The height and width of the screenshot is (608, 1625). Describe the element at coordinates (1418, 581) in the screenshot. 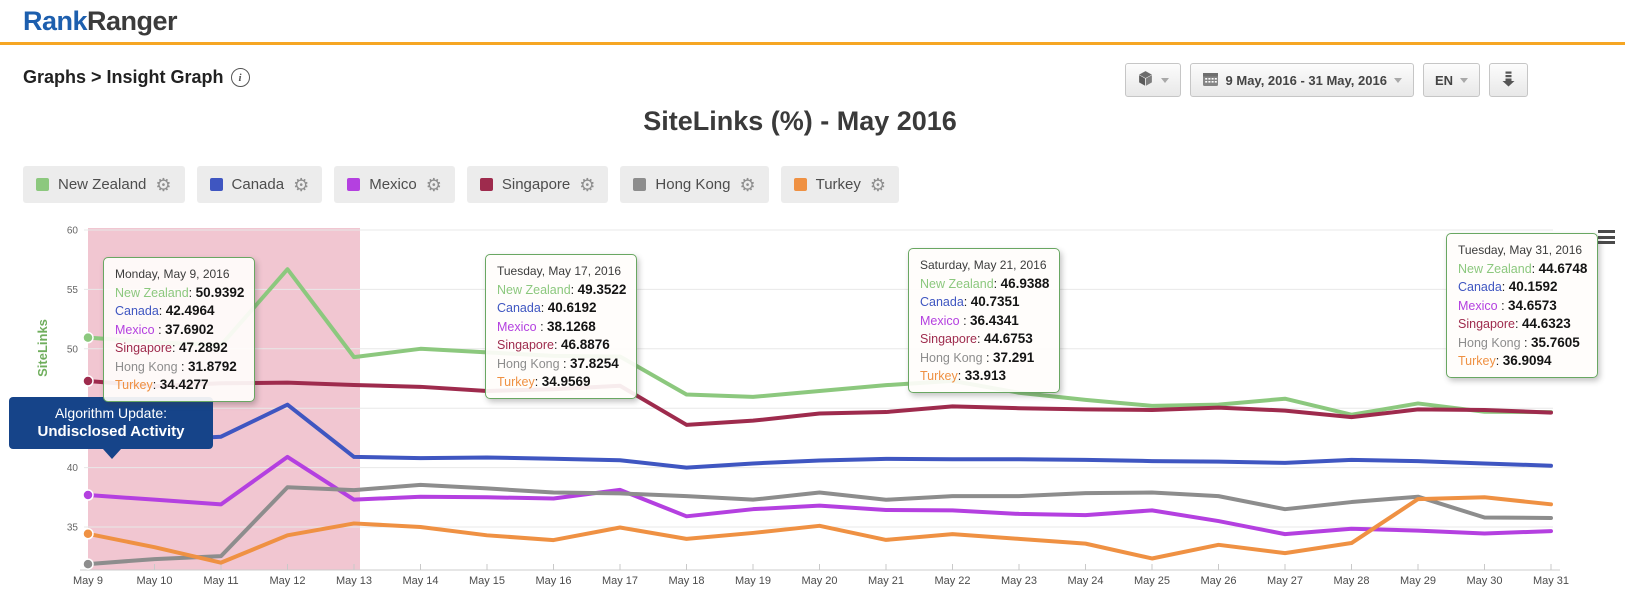

I see `x-axis-tick-label: May 29` at that location.